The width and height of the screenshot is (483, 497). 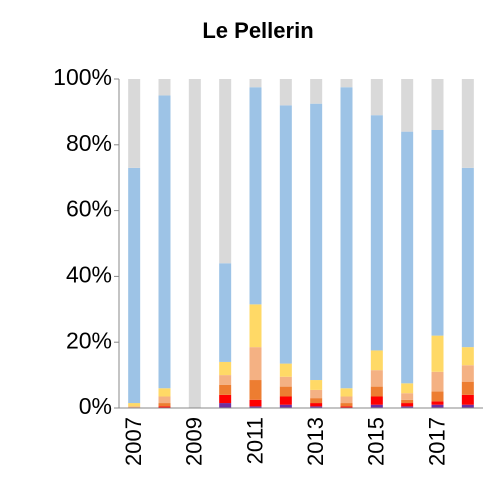 What do you see at coordinates (254, 440) in the screenshot?
I see `x-tick-label: 2011` at bounding box center [254, 440].